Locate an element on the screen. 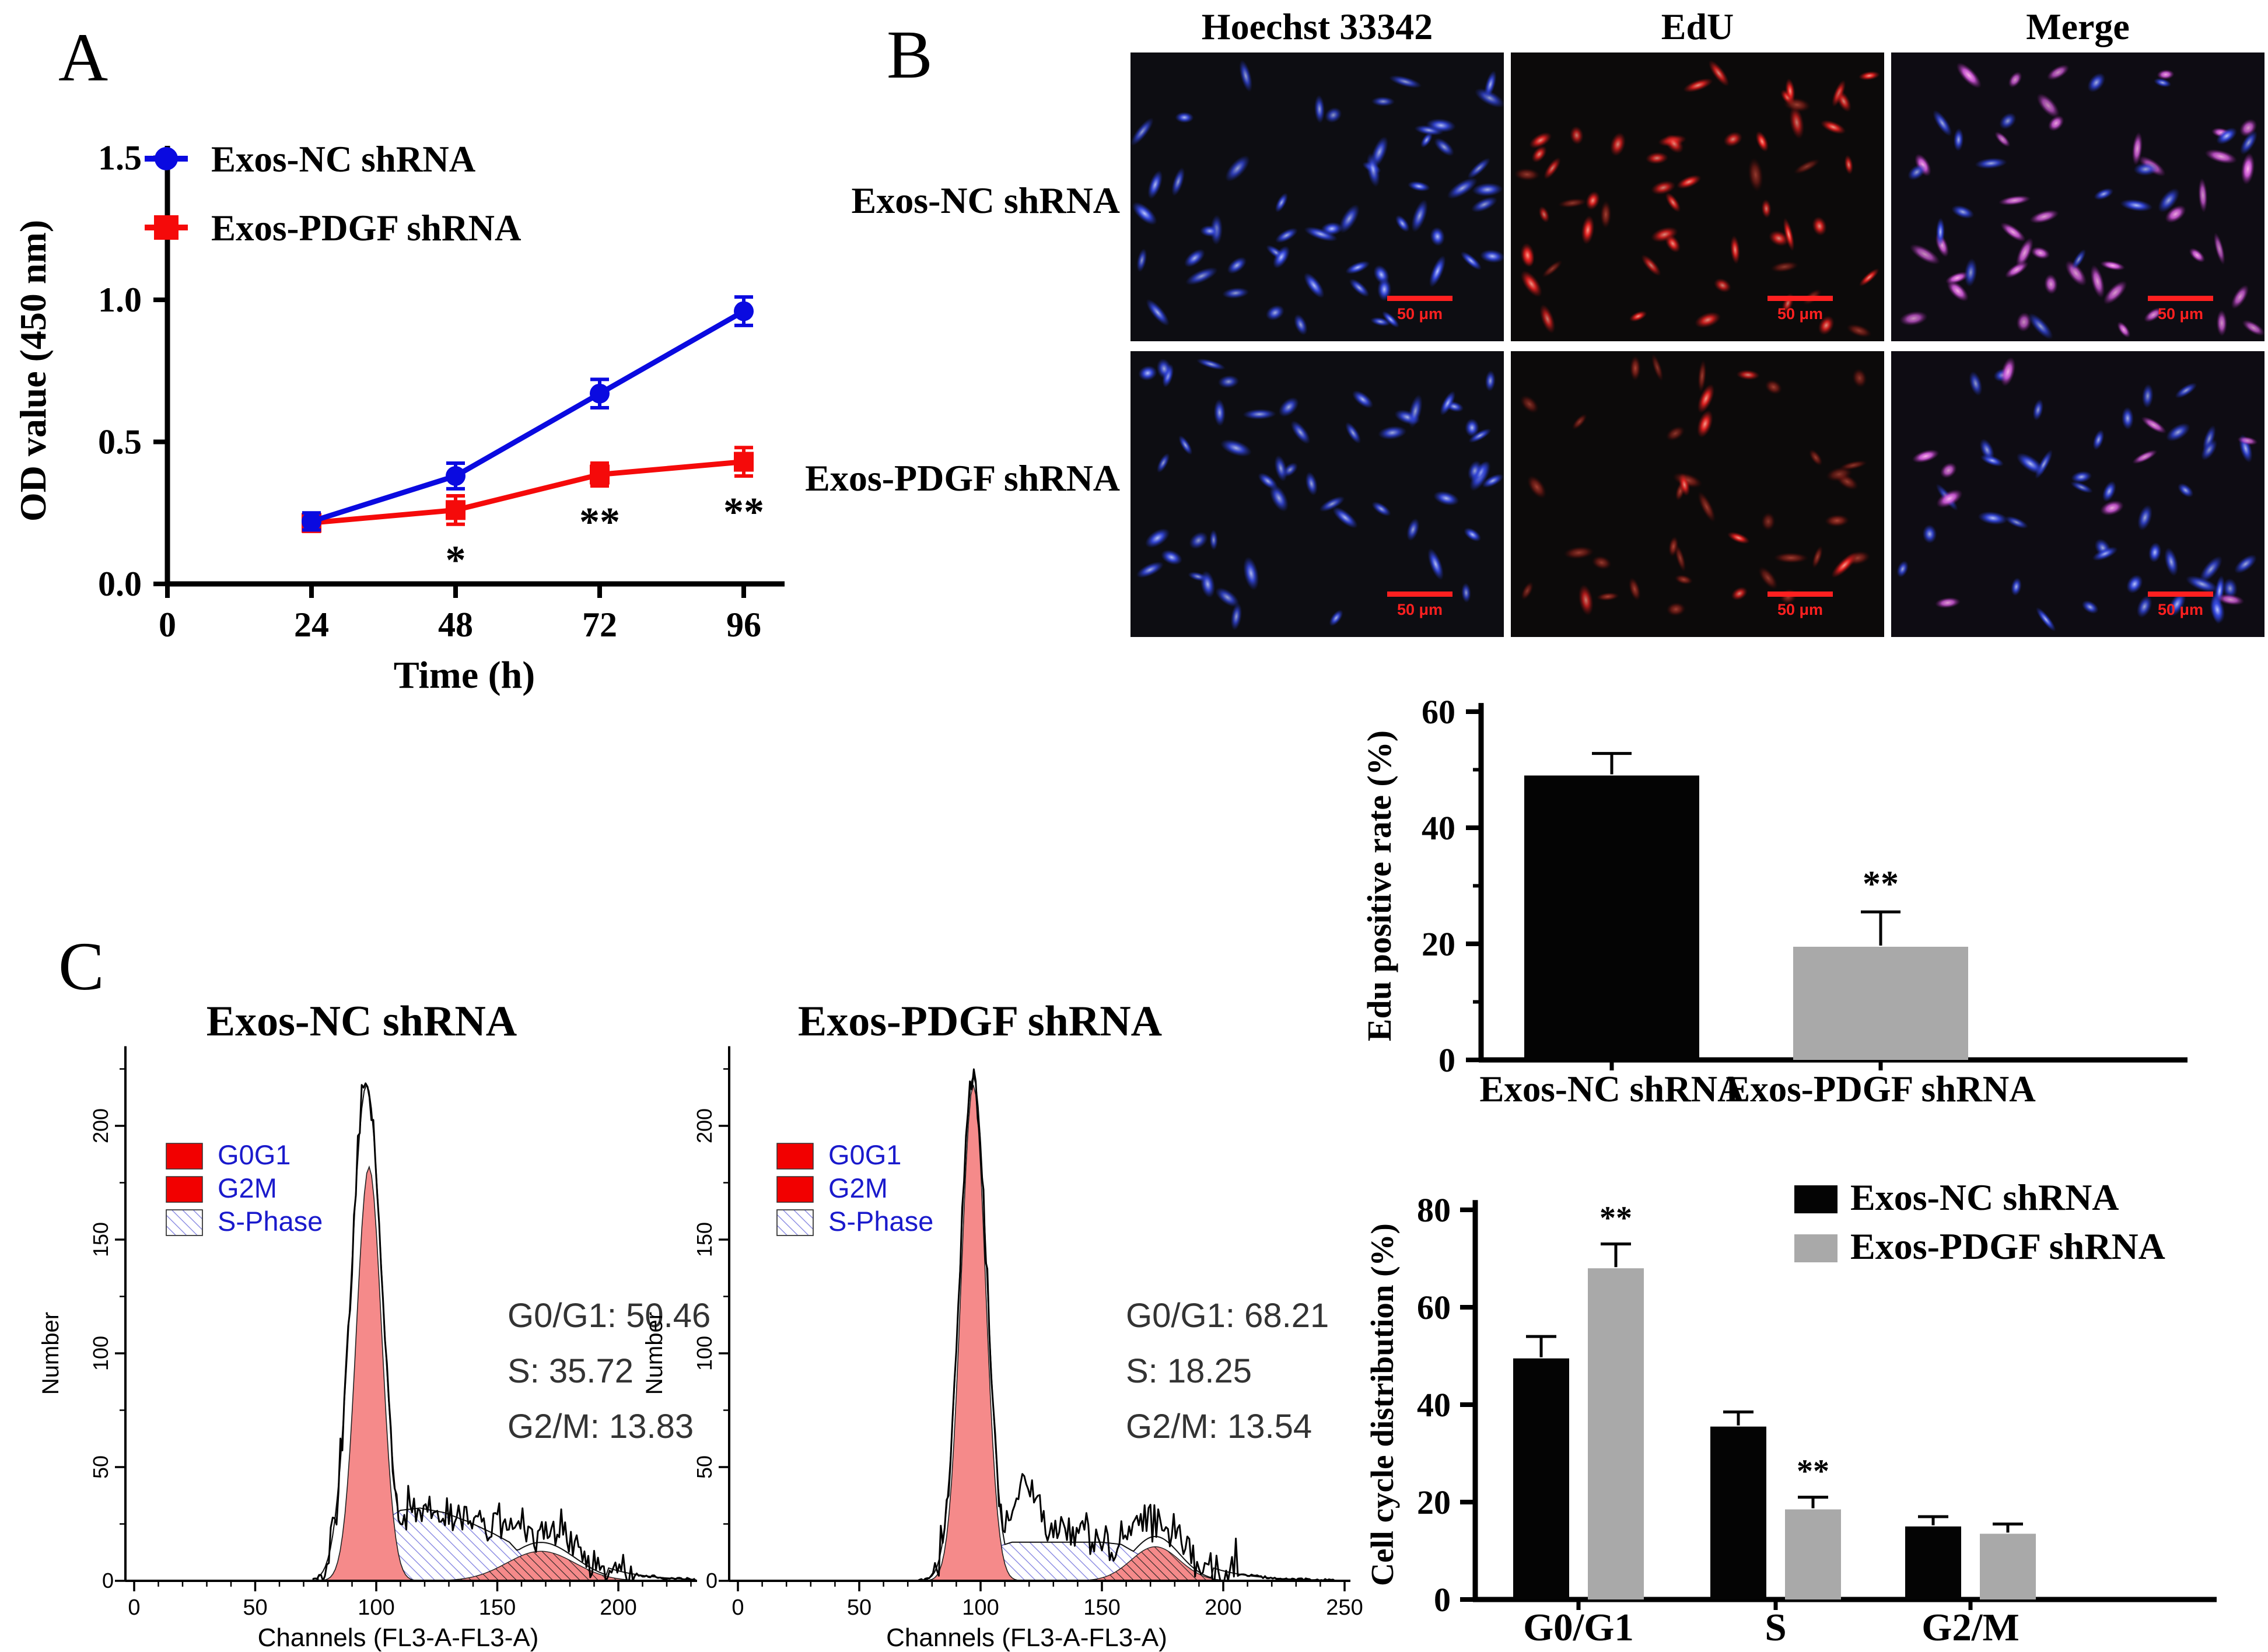 This screenshot has height=1652, width=2268. x-tick-label: 100 is located at coordinates (980, 1608).